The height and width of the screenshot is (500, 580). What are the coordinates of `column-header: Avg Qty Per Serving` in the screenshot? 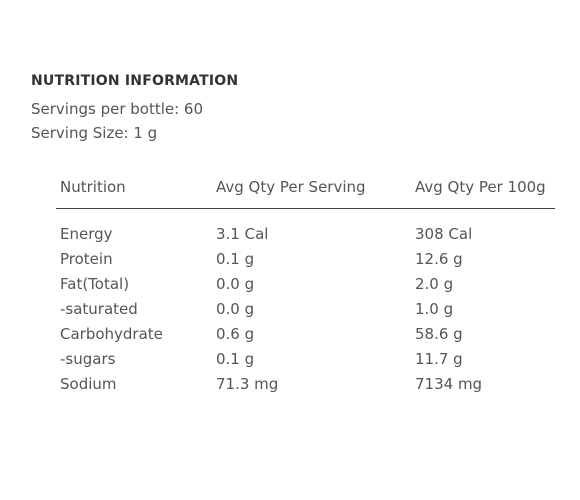 It's located at (311, 191).